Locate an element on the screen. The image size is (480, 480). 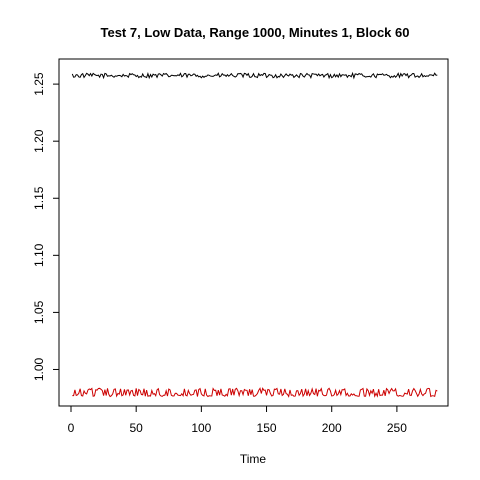
x-tick-label: 100 is located at coordinates (201, 428).